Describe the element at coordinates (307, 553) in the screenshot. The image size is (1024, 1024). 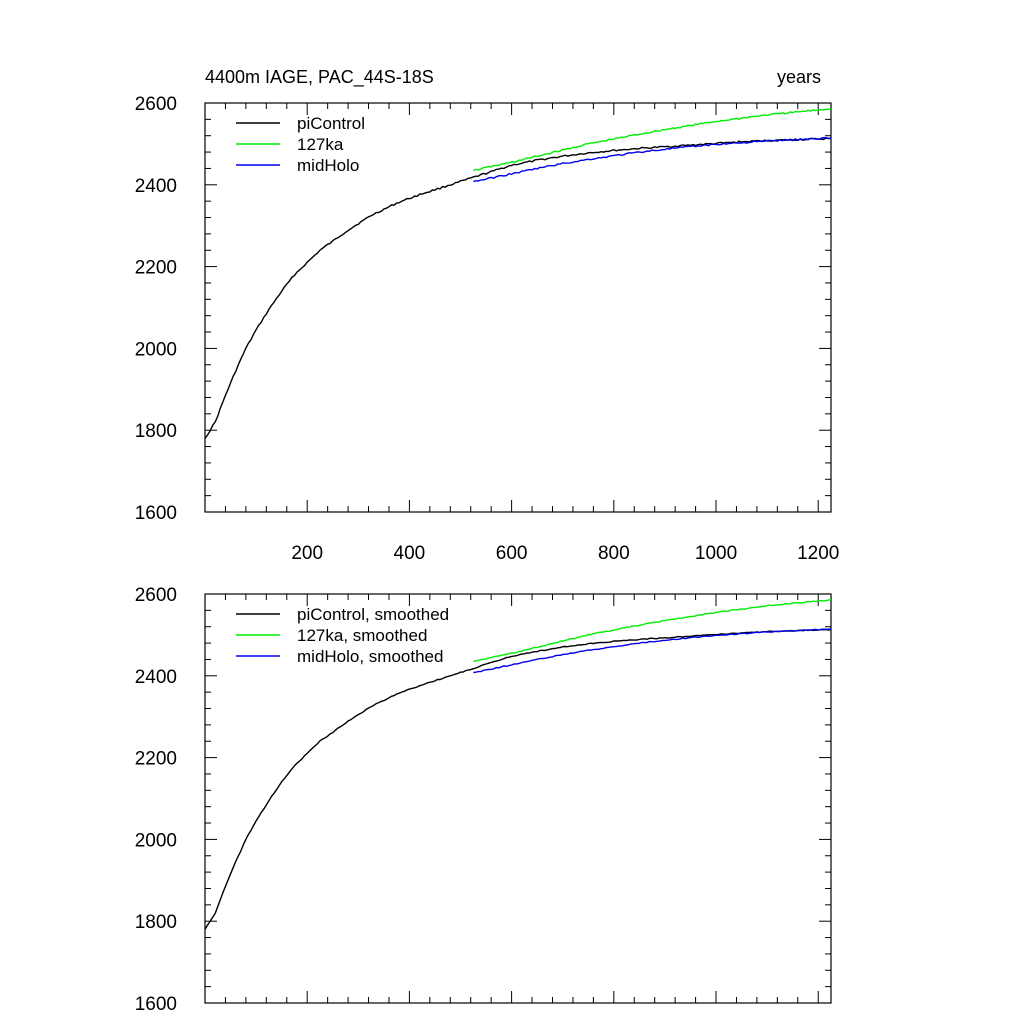
I see `x-tick-label: 200` at that location.